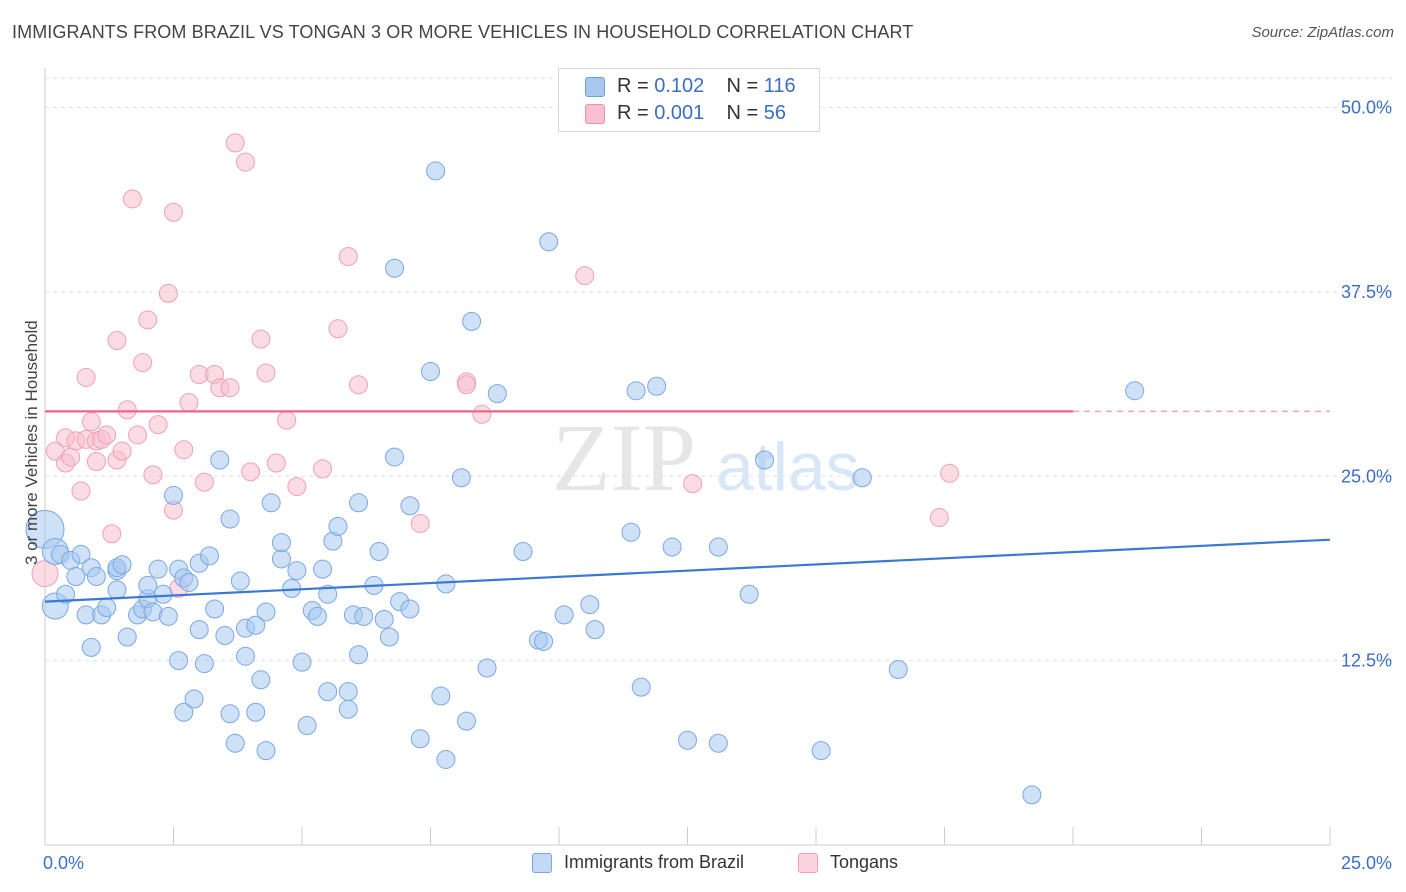 The image size is (1406, 892). What do you see at coordinates (679, 86) in the screenshot?
I see `legend-r-value-brazil: 0.102` at bounding box center [679, 86].